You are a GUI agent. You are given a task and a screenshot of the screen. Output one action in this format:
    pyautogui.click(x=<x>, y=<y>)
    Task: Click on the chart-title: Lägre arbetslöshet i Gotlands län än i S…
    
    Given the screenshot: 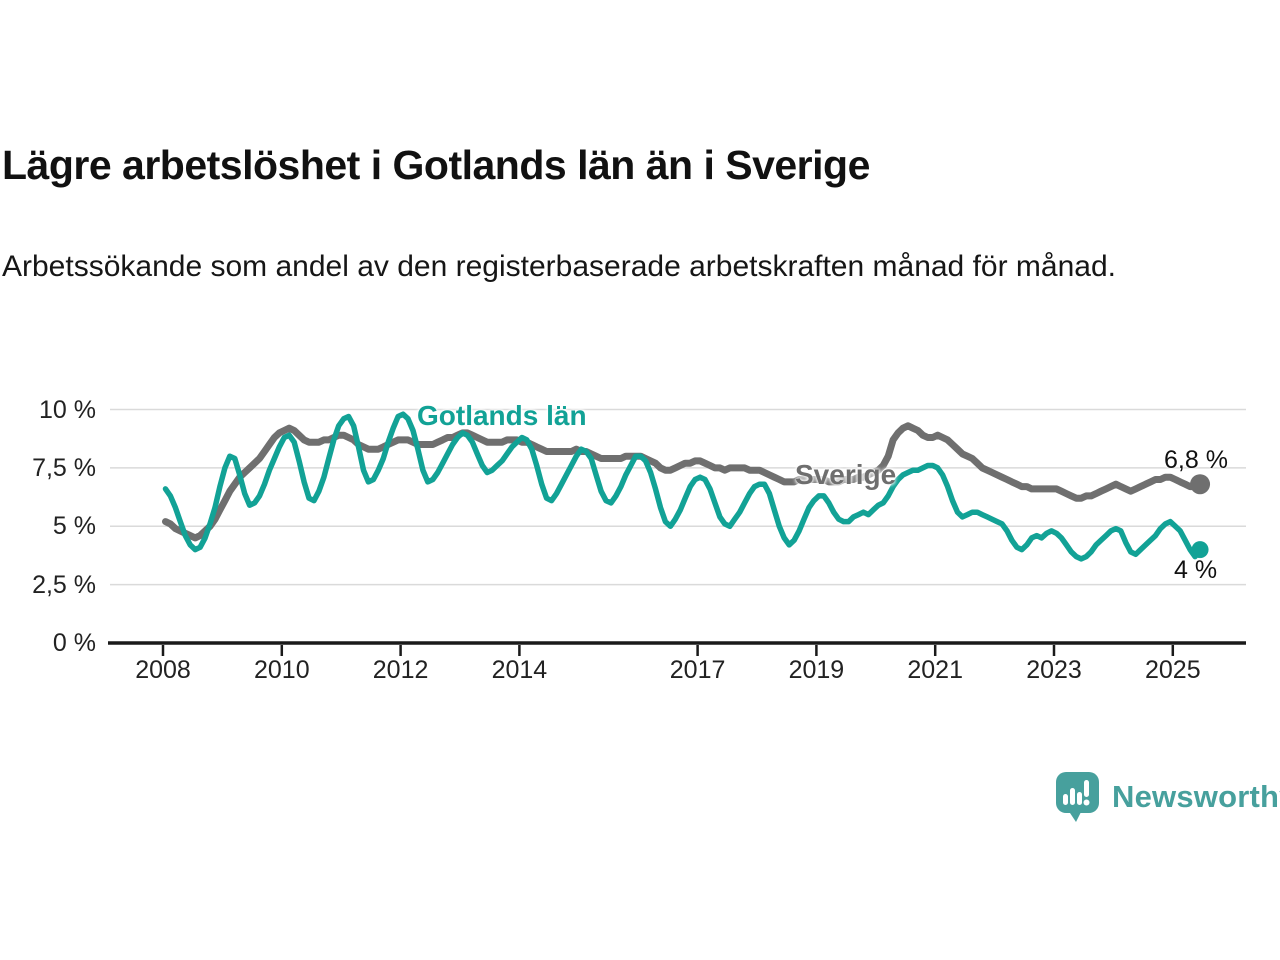 What is the action you would take?
    pyautogui.click(x=436, y=165)
    